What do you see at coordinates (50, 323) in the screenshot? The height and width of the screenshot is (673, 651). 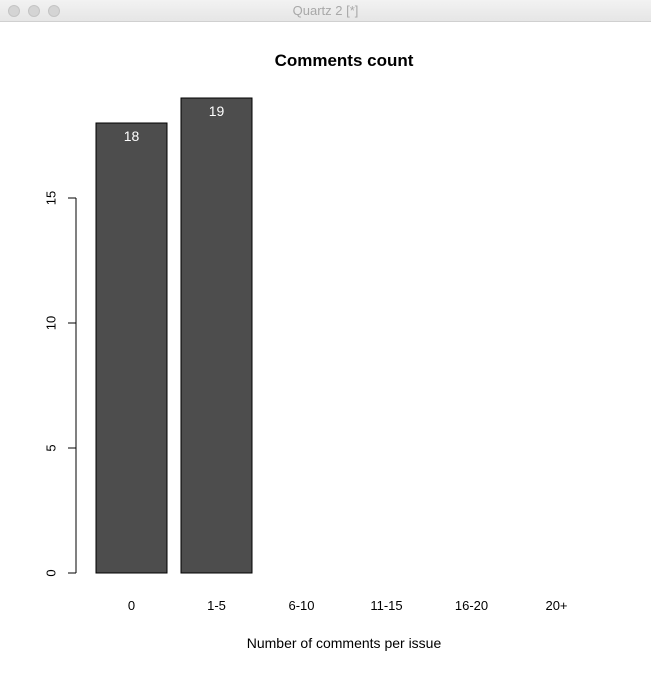 I see `y-tick-label: 10` at bounding box center [50, 323].